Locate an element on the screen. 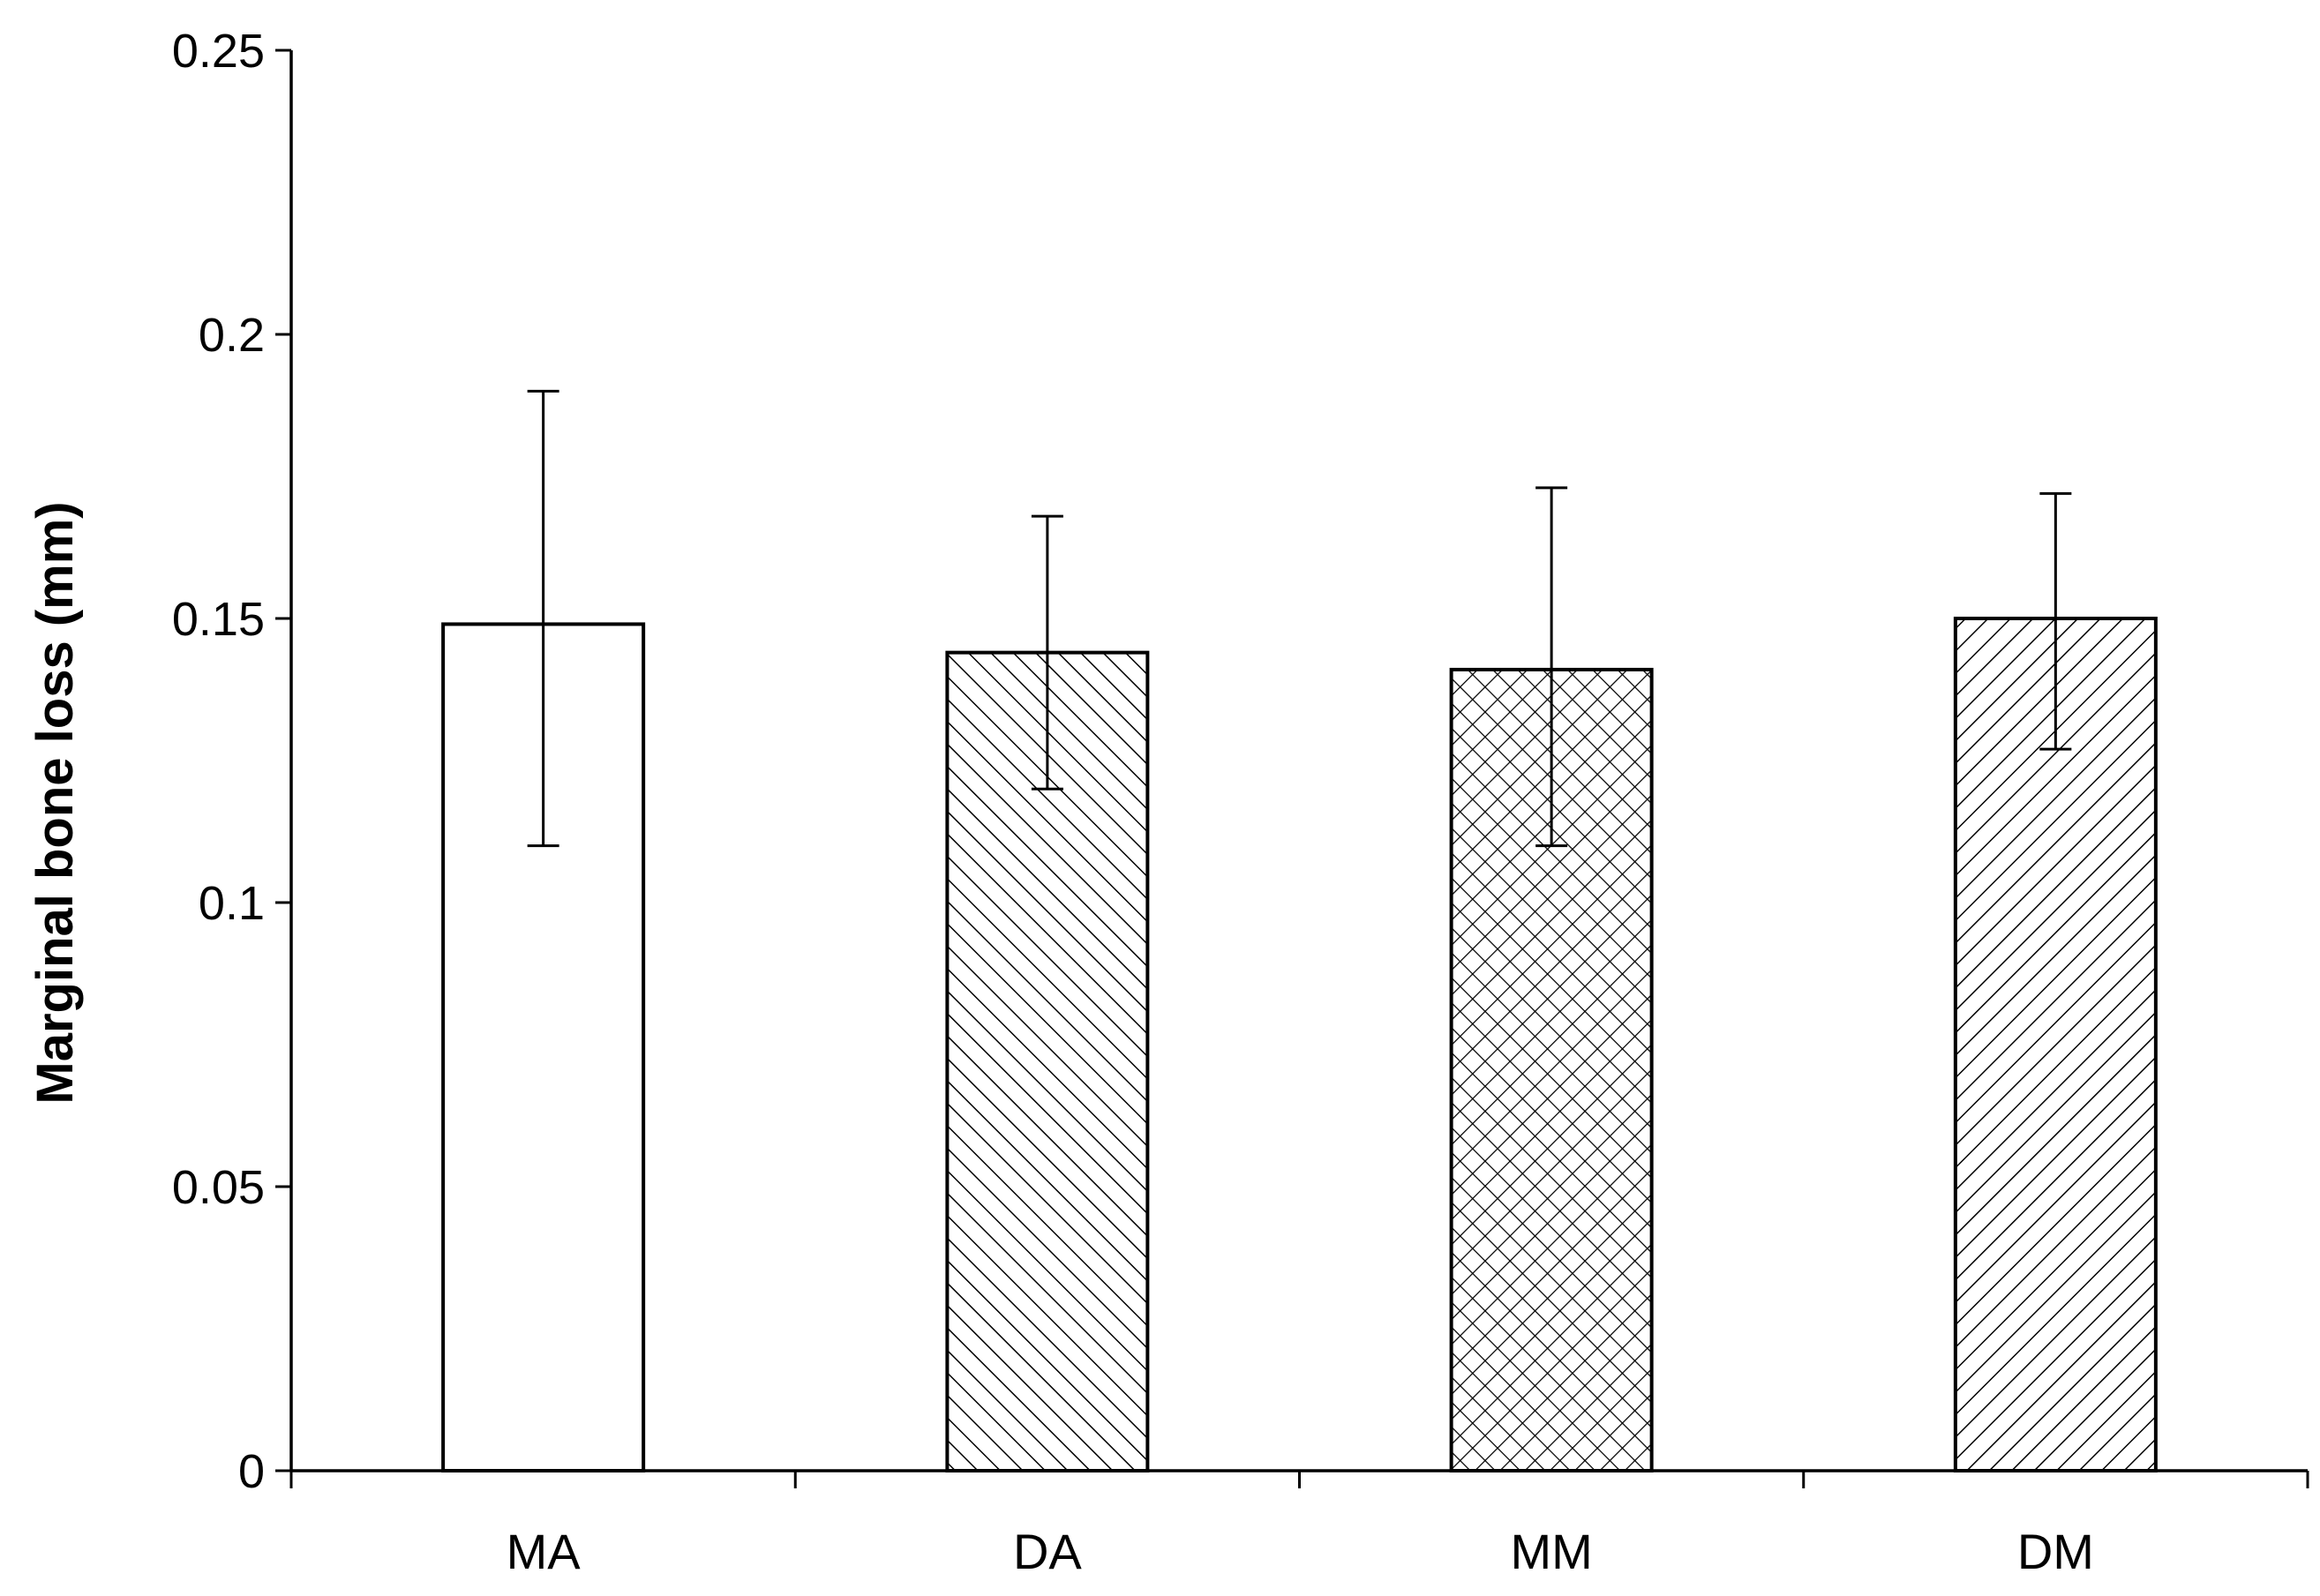 The width and height of the screenshot is (2320, 1596). y-tick-label: 0 is located at coordinates (252, 1471).